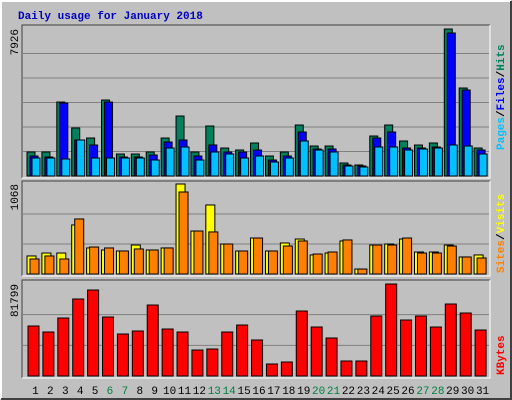 This screenshot has width=512, height=400. I want to click on x-tick-label: 11, so click(185, 392).